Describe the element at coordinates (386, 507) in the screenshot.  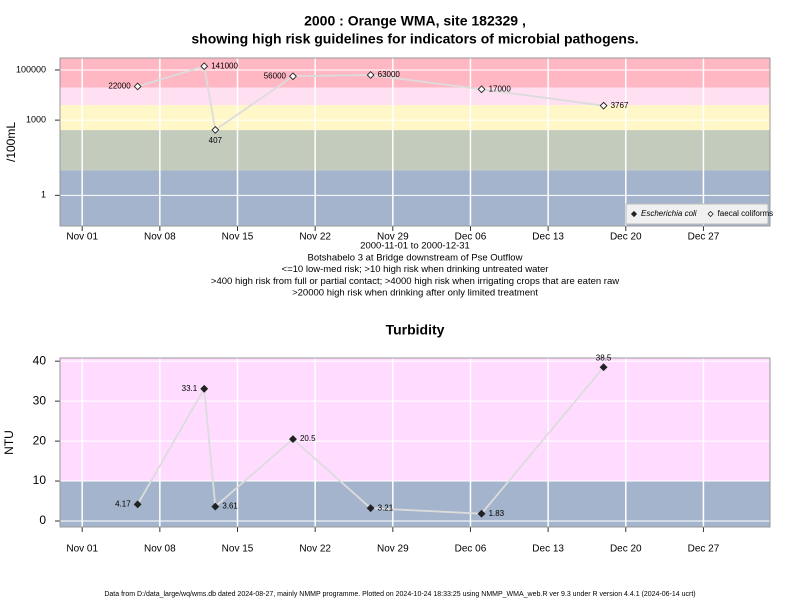
I see `data-label: 3.21` at that location.